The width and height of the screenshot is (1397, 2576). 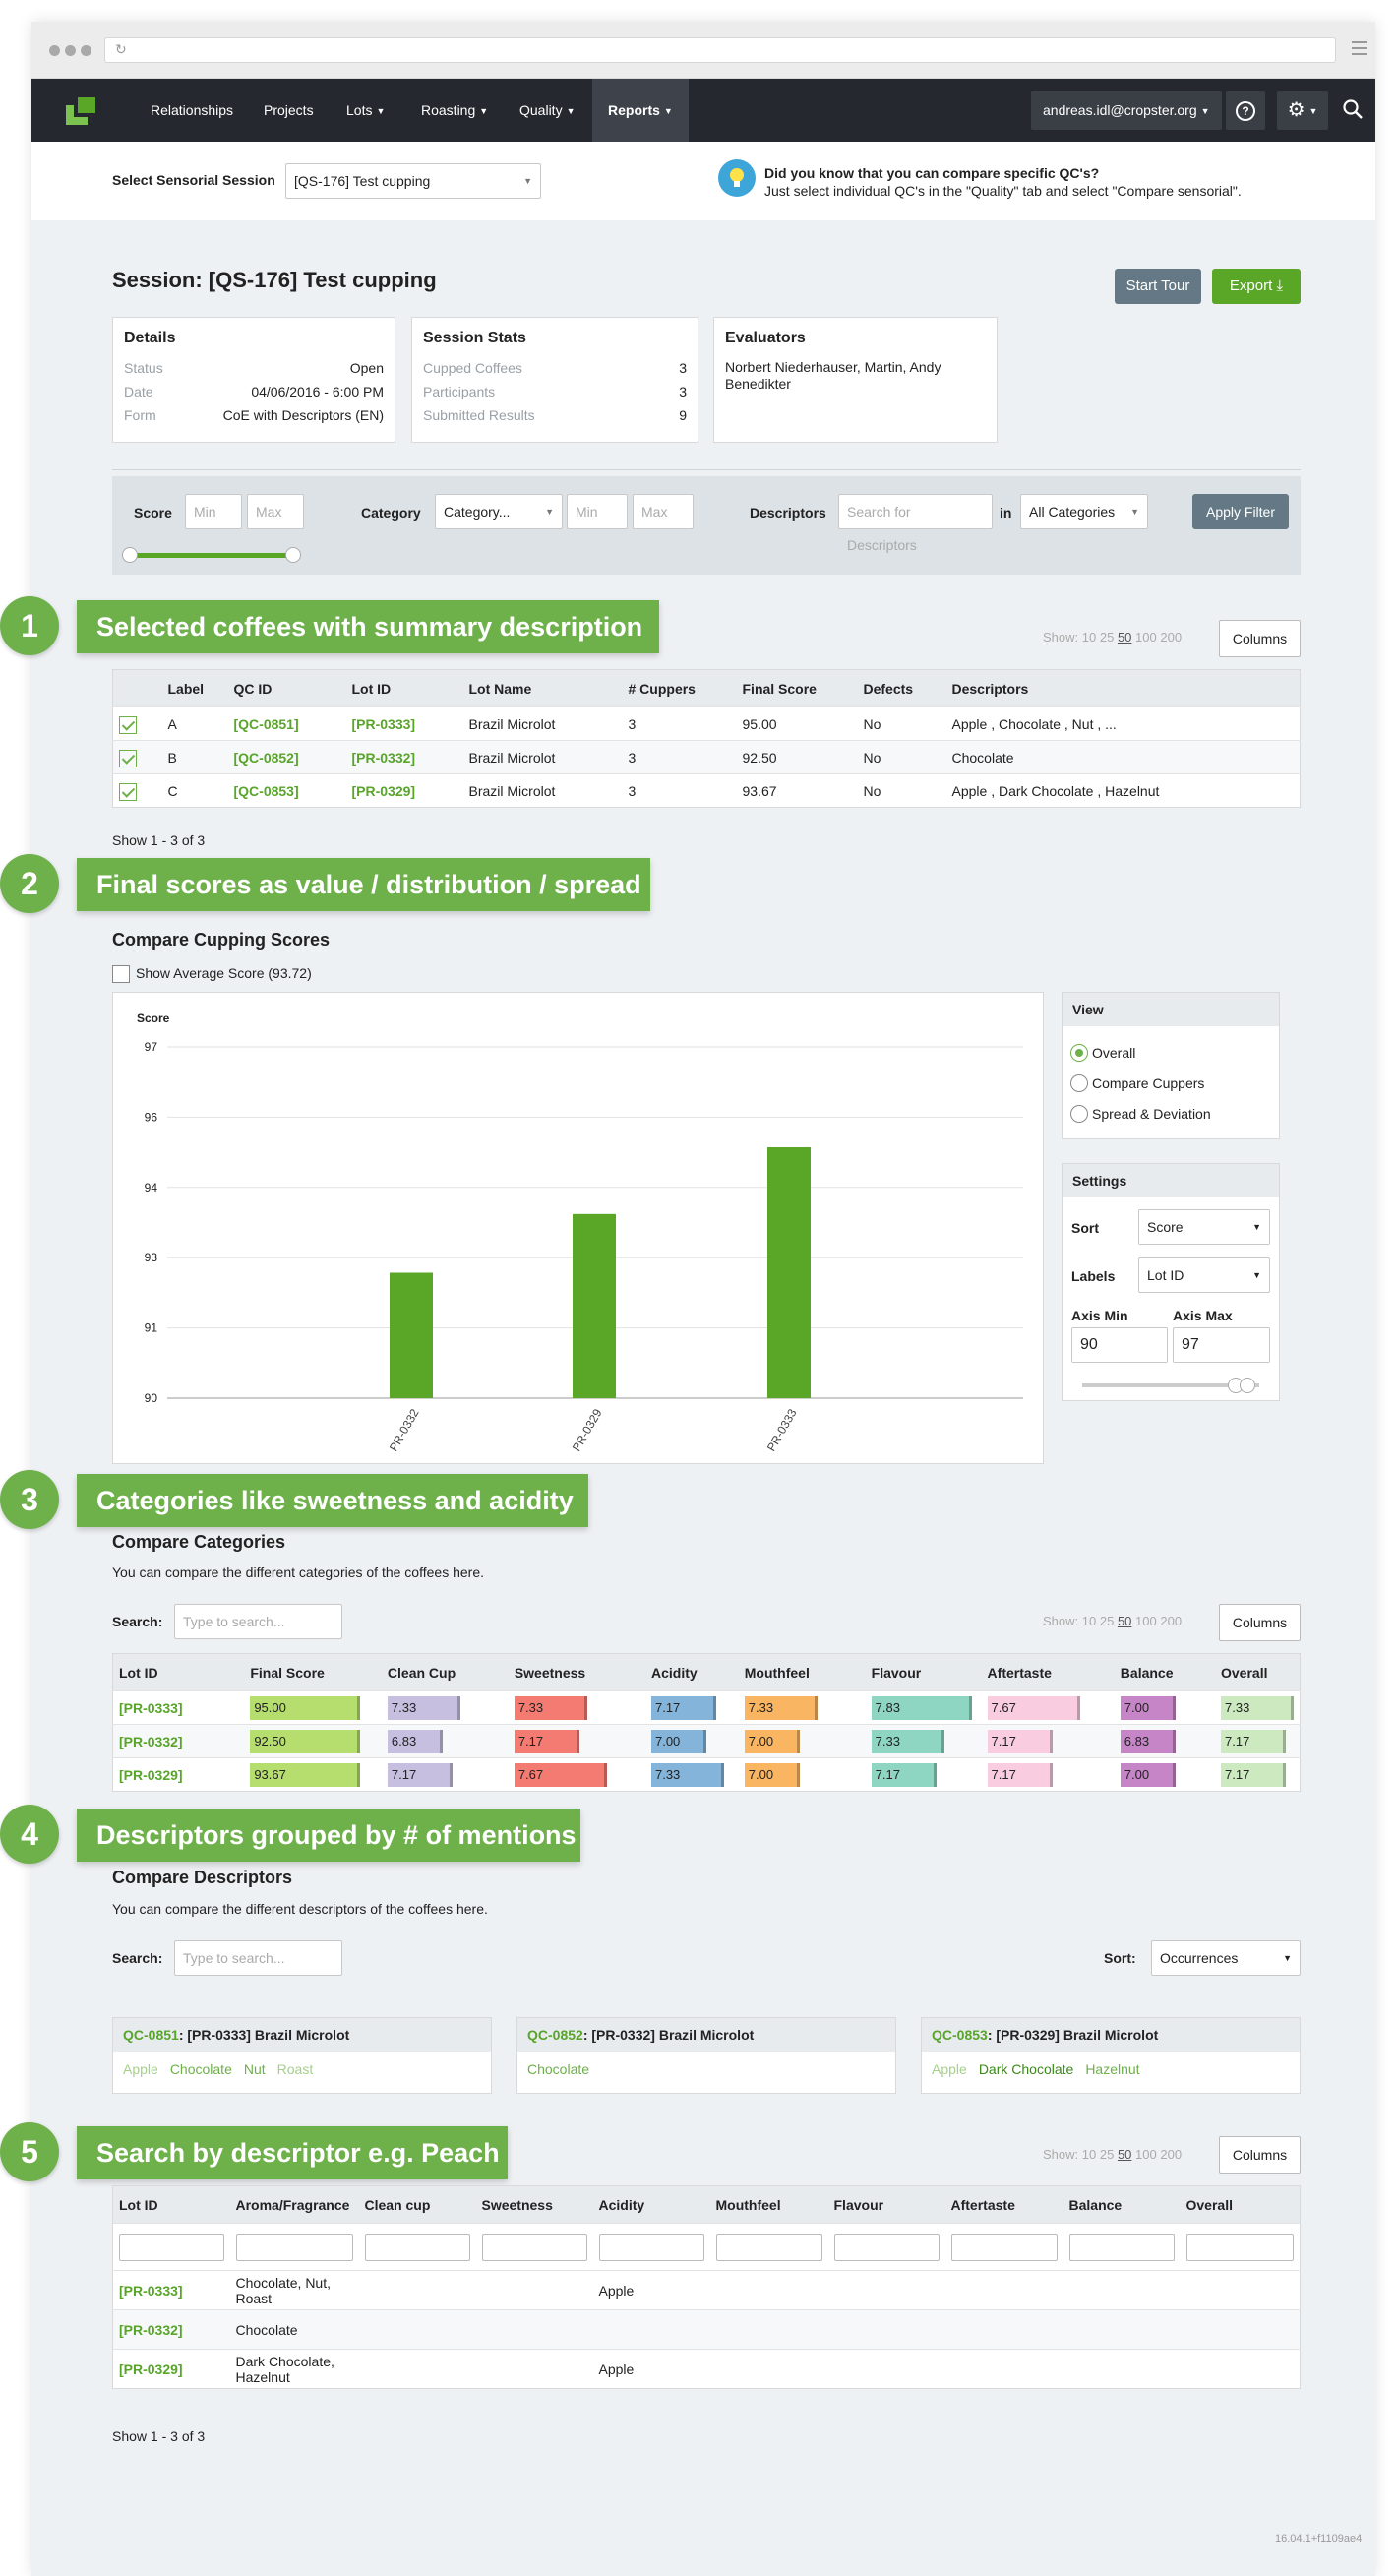 What do you see at coordinates (192, 110) in the screenshot?
I see `nav-relationships: Relationships` at bounding box center [192, 110].